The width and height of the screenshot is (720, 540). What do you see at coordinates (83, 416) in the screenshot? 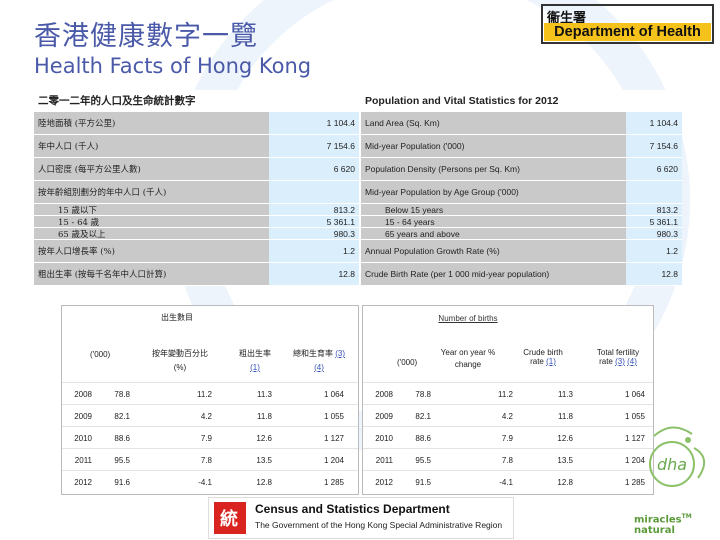
I see `cell-year: 2009` at bounding box center [83, 416].